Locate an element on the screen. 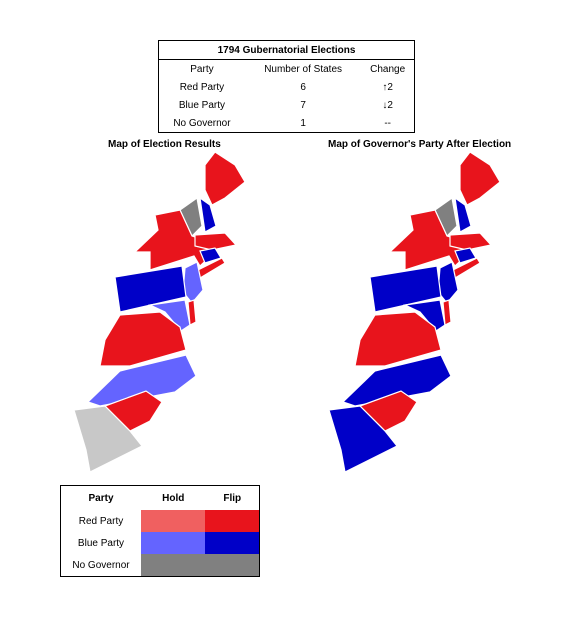  cell: No Governor is located at coordinates (202, 123).